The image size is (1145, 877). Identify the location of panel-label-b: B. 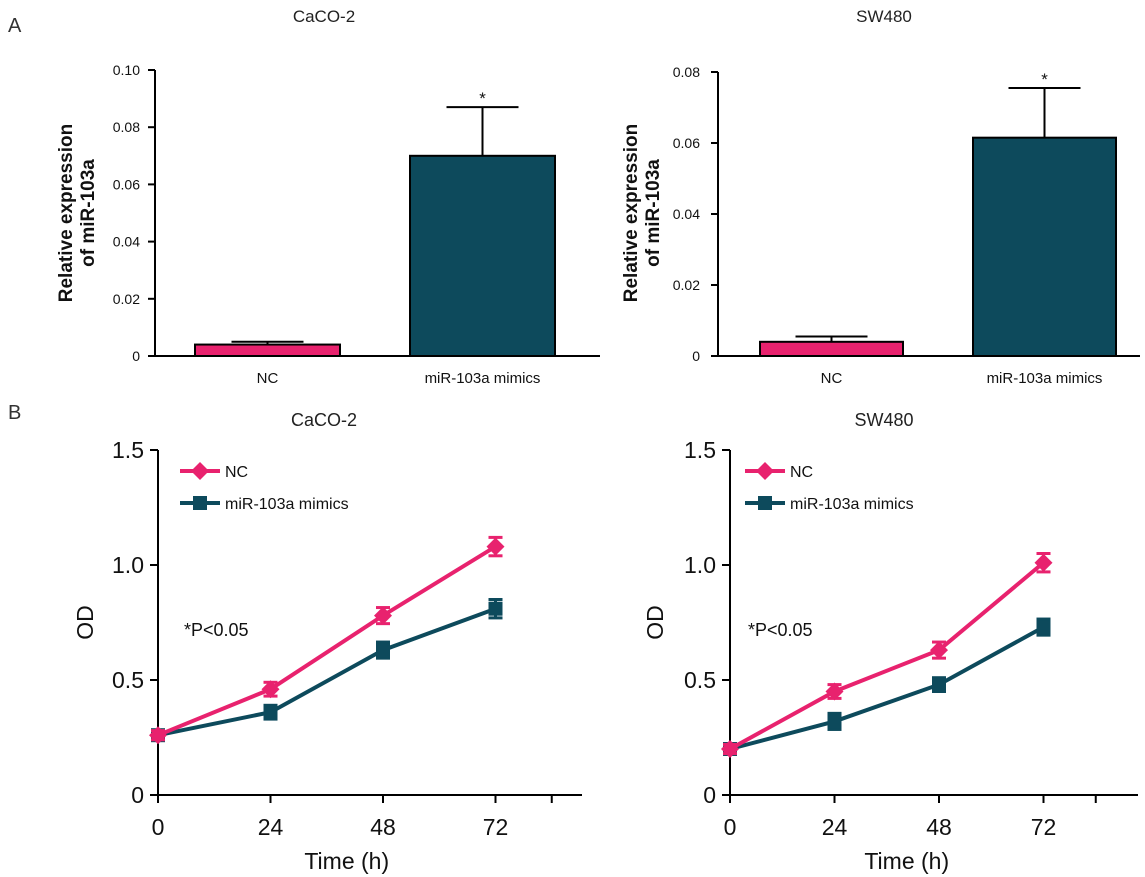
(14, 413).